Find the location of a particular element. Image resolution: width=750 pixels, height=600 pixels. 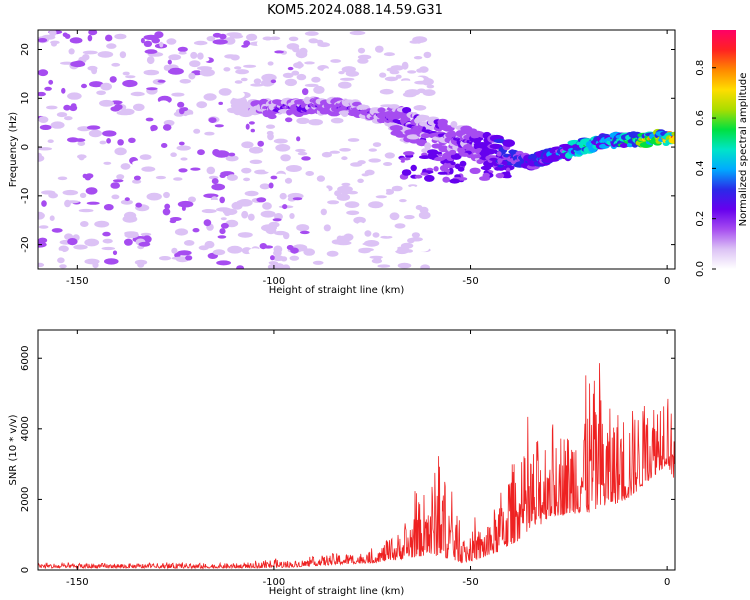

colorbar-gradient is located at coordinates (724, 149).